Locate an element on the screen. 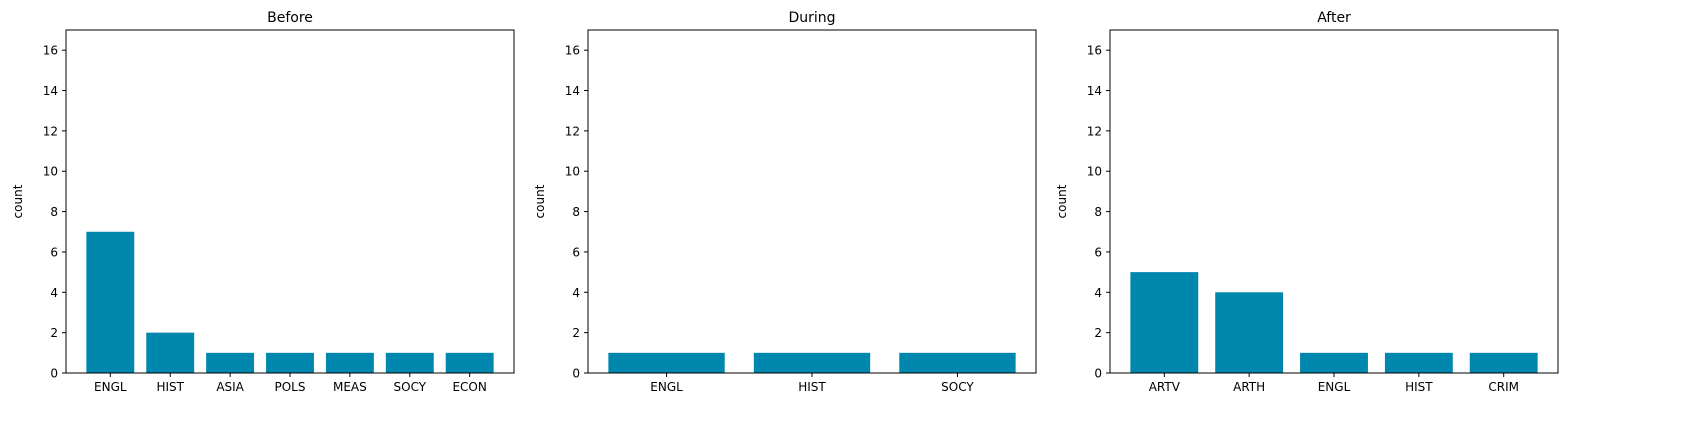 The height and width of the screenshot is (439, 1689). bar-econ is located at coordinates (469, 362).